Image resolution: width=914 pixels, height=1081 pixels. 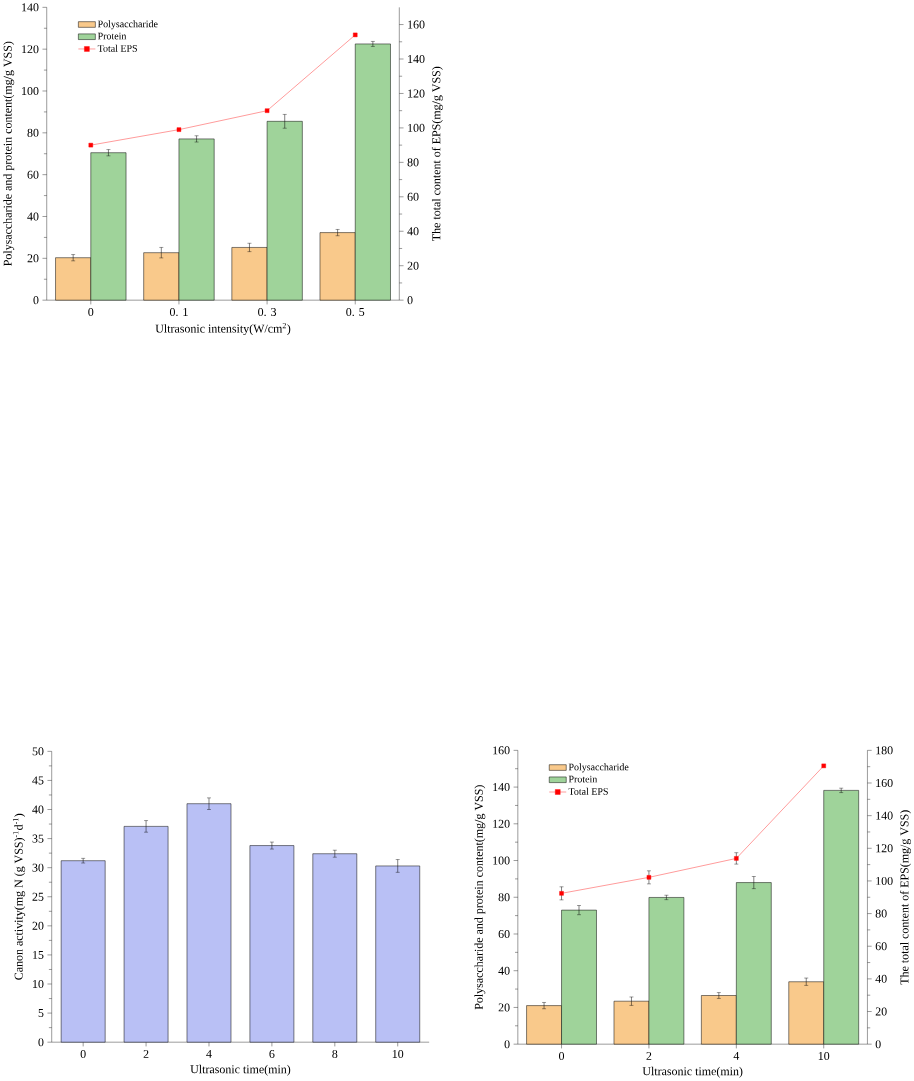 I want to click on x-tick-label: 0. 1, so click(x=178, y=312).